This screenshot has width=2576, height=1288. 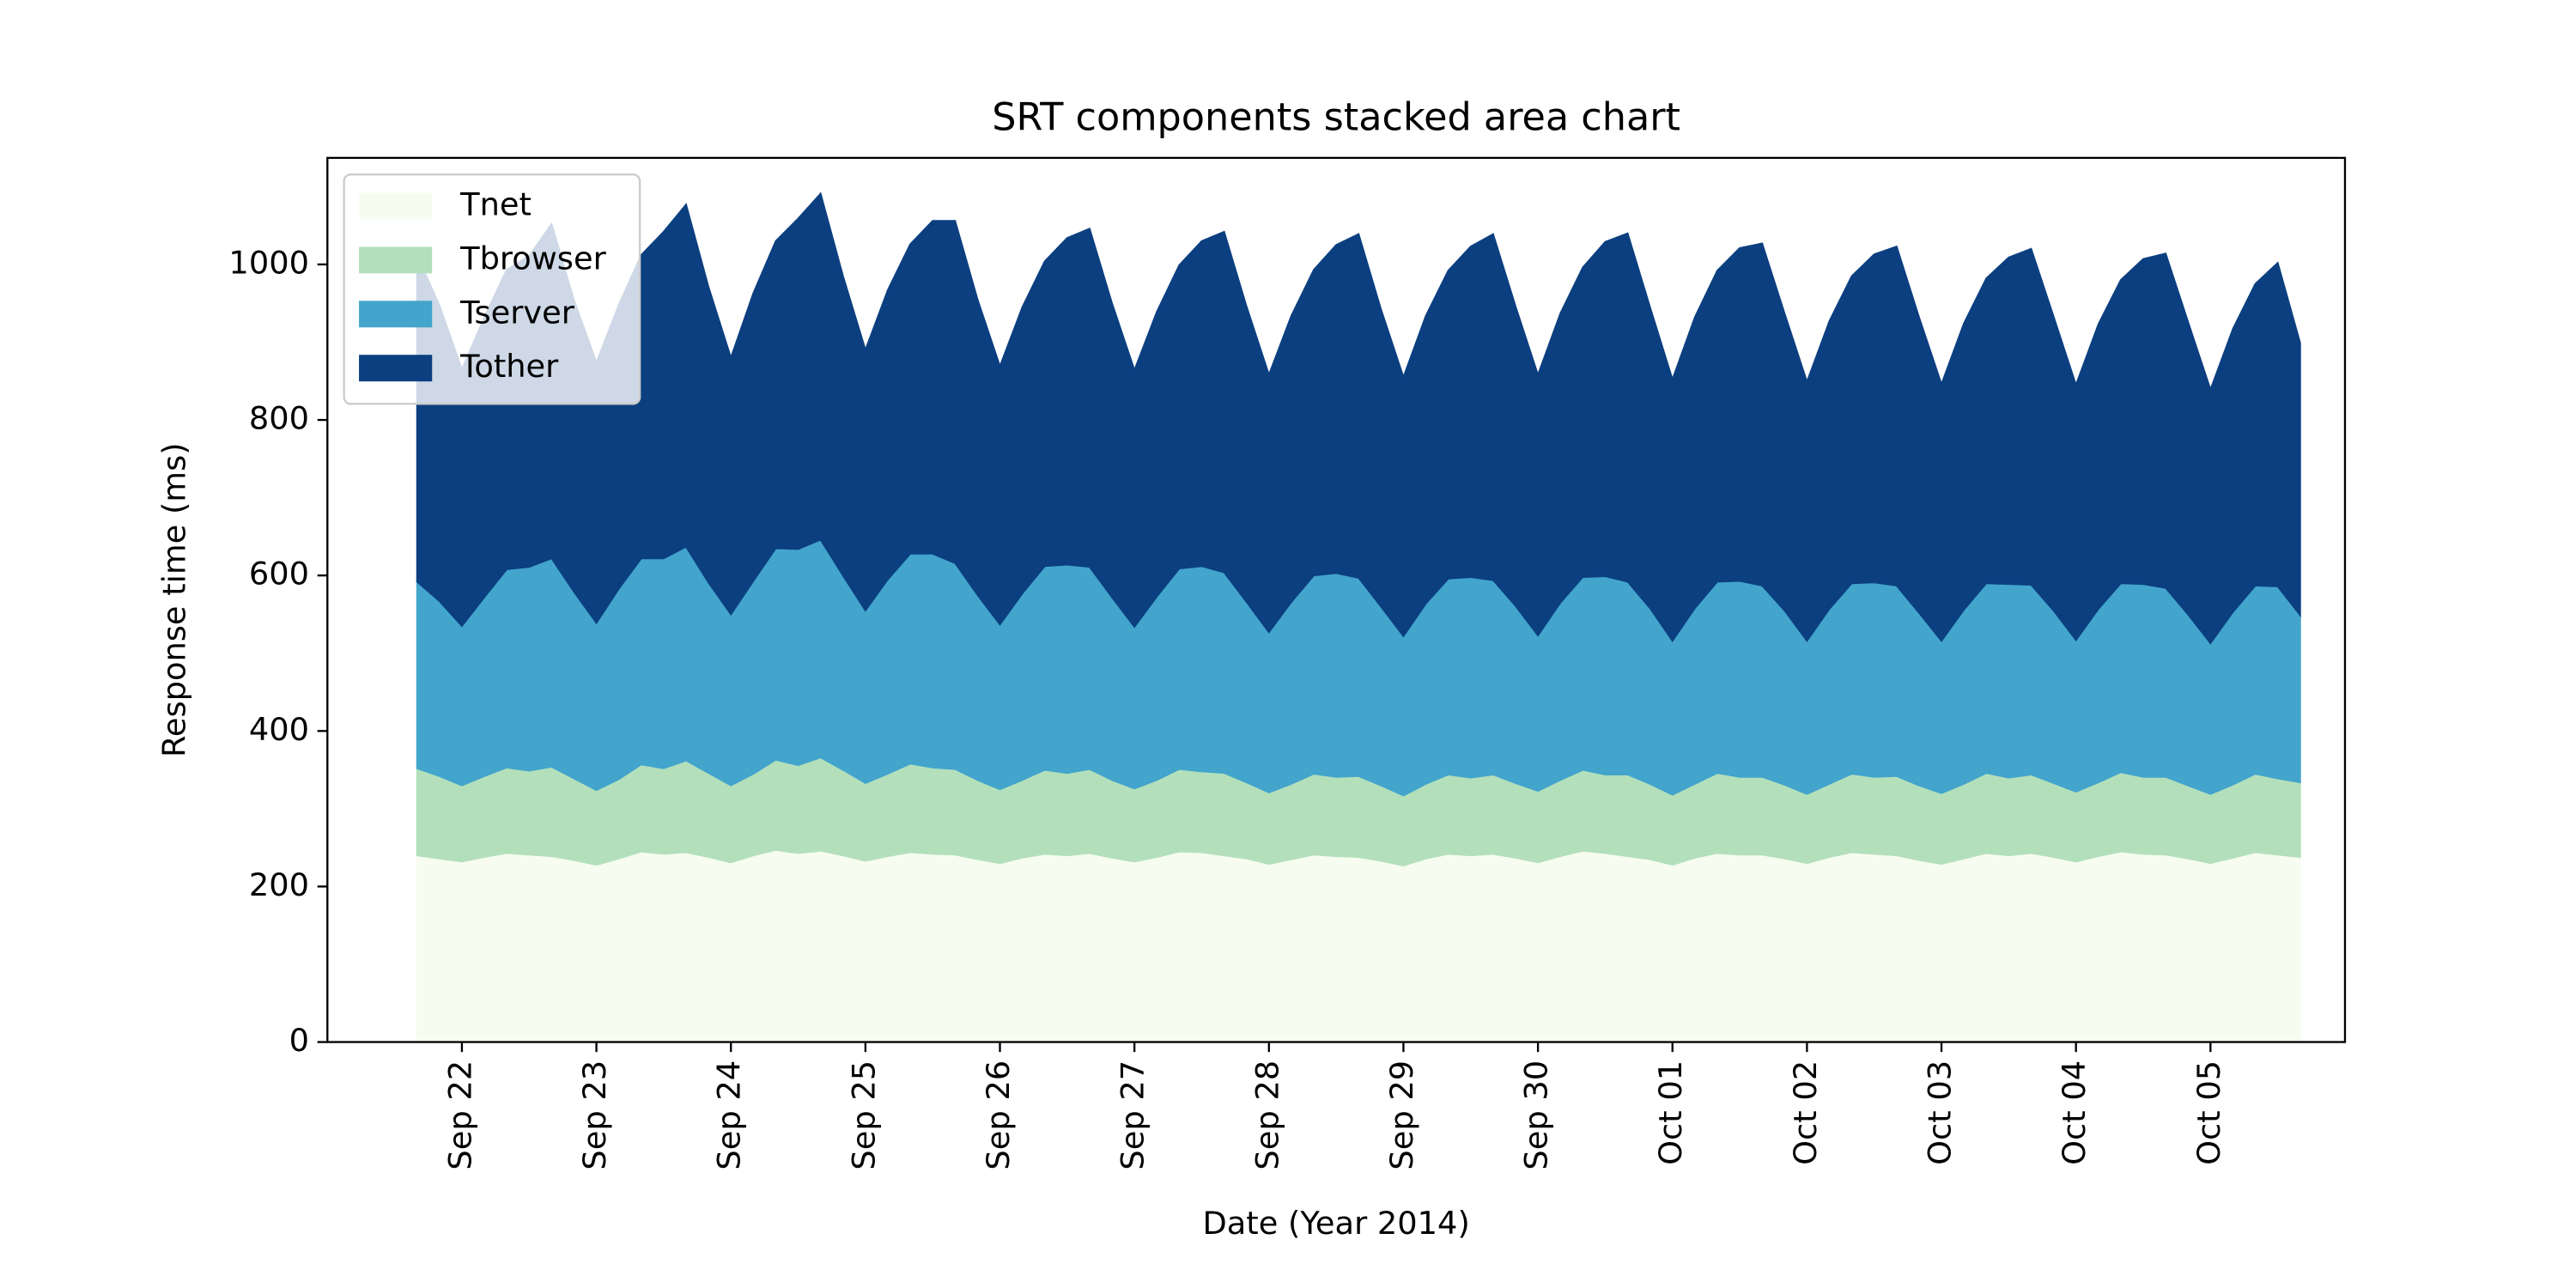 I want to click on x-tick-label: Sep 26, so click(x=998, y=1115).